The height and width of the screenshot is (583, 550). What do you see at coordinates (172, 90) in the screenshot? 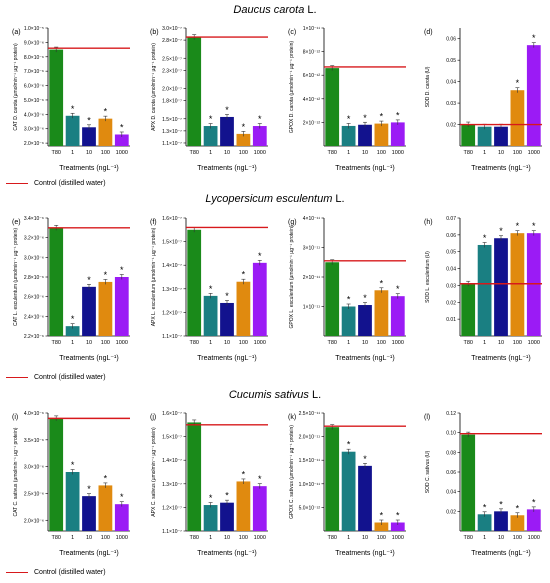
I see `y-tick-label: 2.0×10⁻⁷` at bounding box center [172, 90].